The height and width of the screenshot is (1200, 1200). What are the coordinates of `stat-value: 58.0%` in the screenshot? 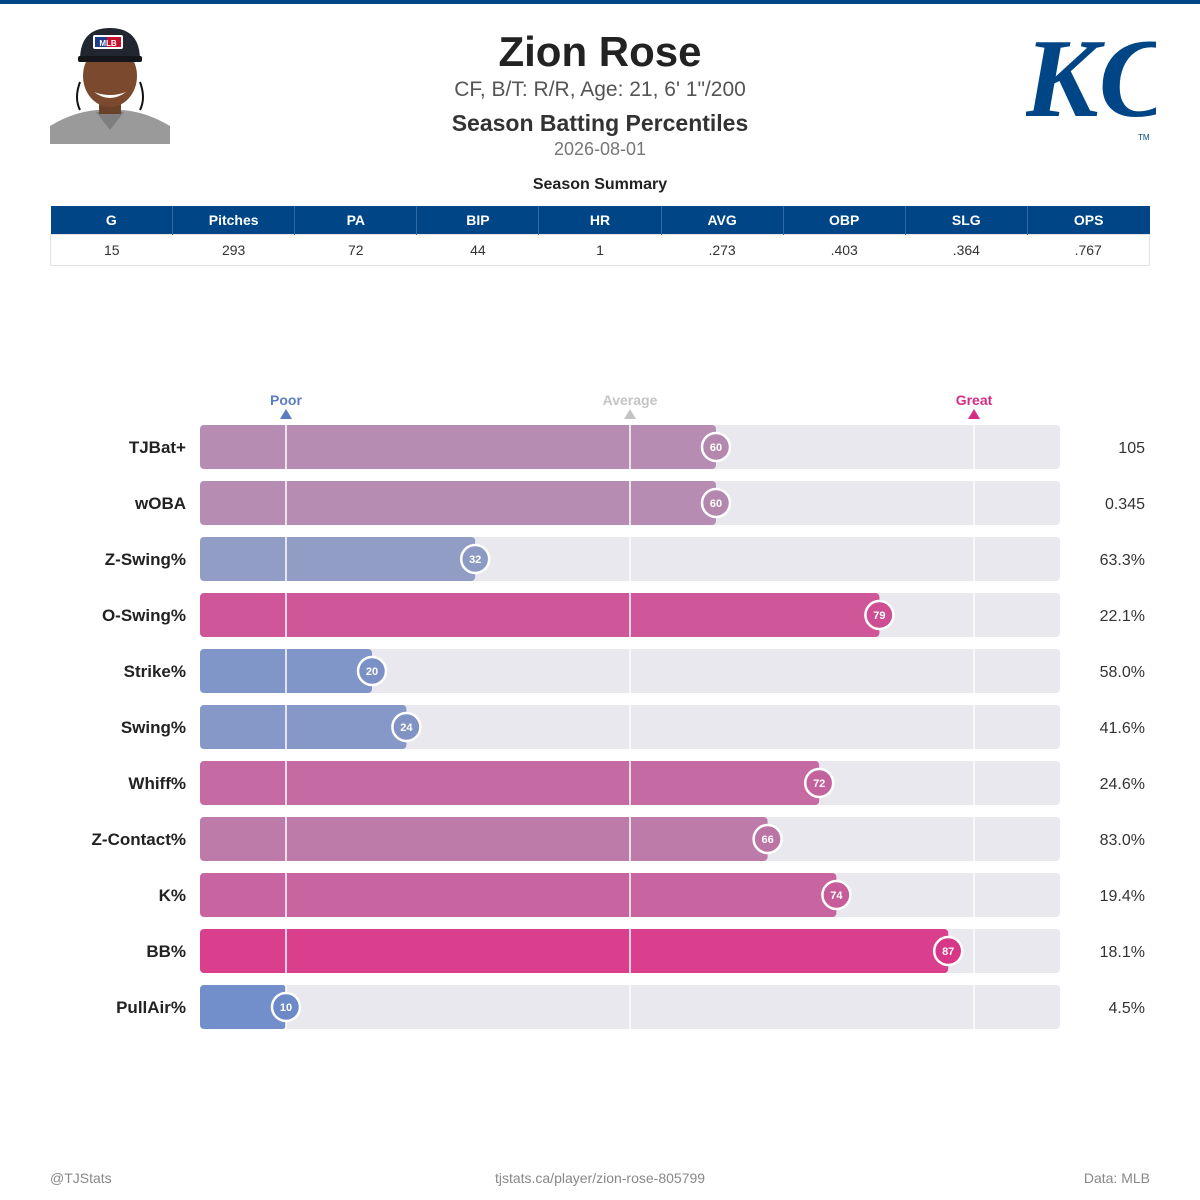 It's located at (1122, 672).